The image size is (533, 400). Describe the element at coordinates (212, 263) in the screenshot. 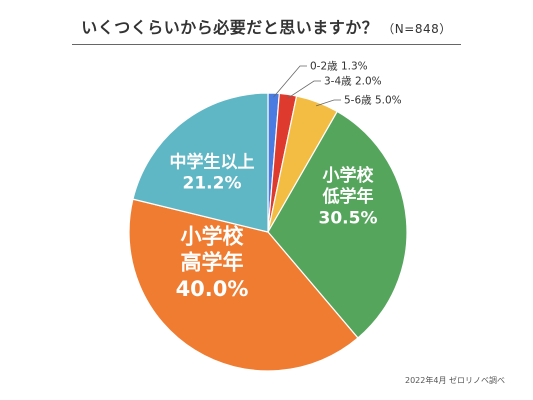

I see `slice-label-4-line-1: 高学年` at that location.